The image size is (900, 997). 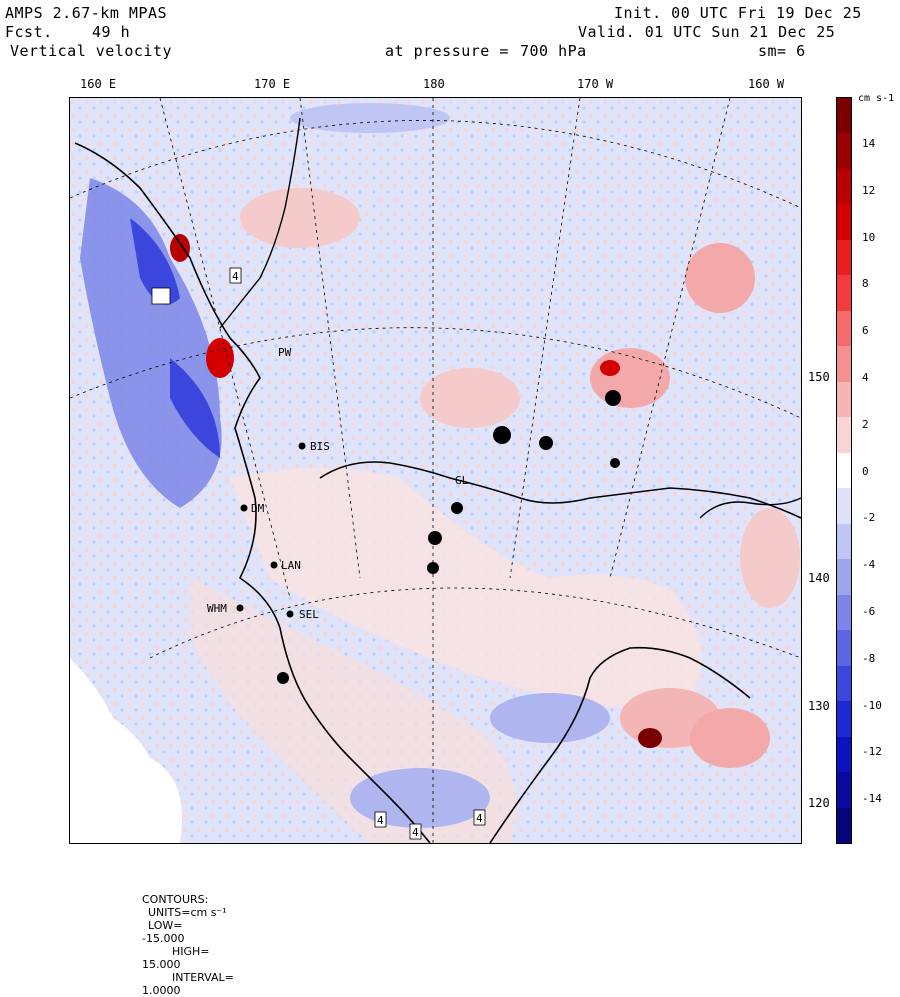 I want to click on station-label-sel: SEL, so click(x=309, y=614).